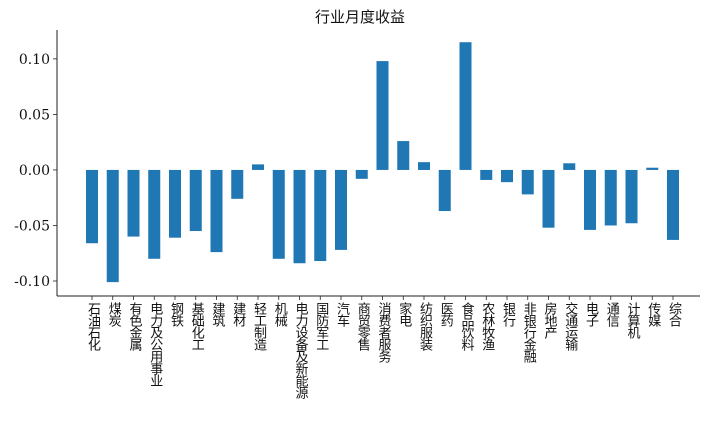 The image size is (720, 432). I want to click on y-tick-label: 0.05, so click(34, 115).